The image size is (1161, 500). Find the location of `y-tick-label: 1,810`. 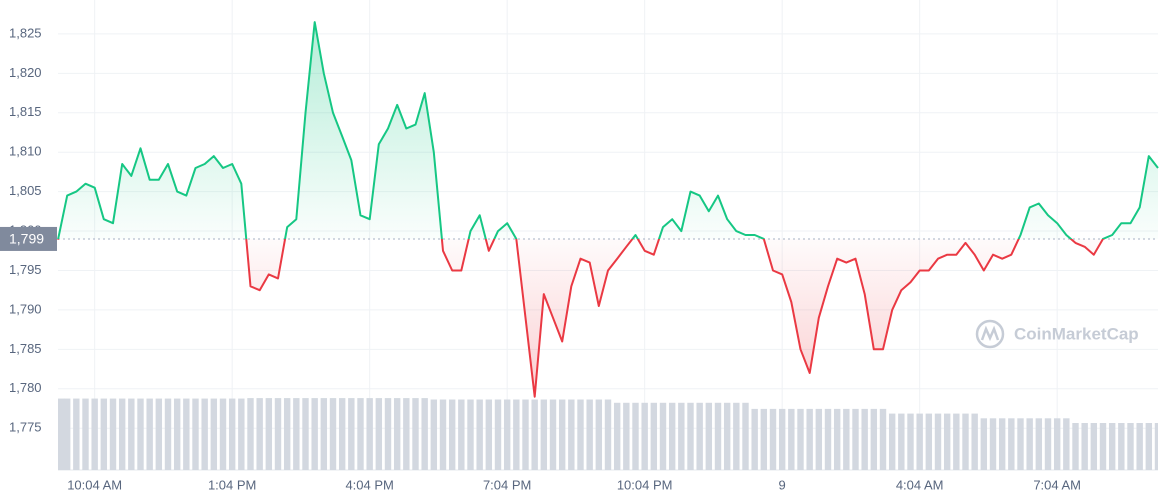

y-tick-label: 1,810 is located at coordinates (25, 151).